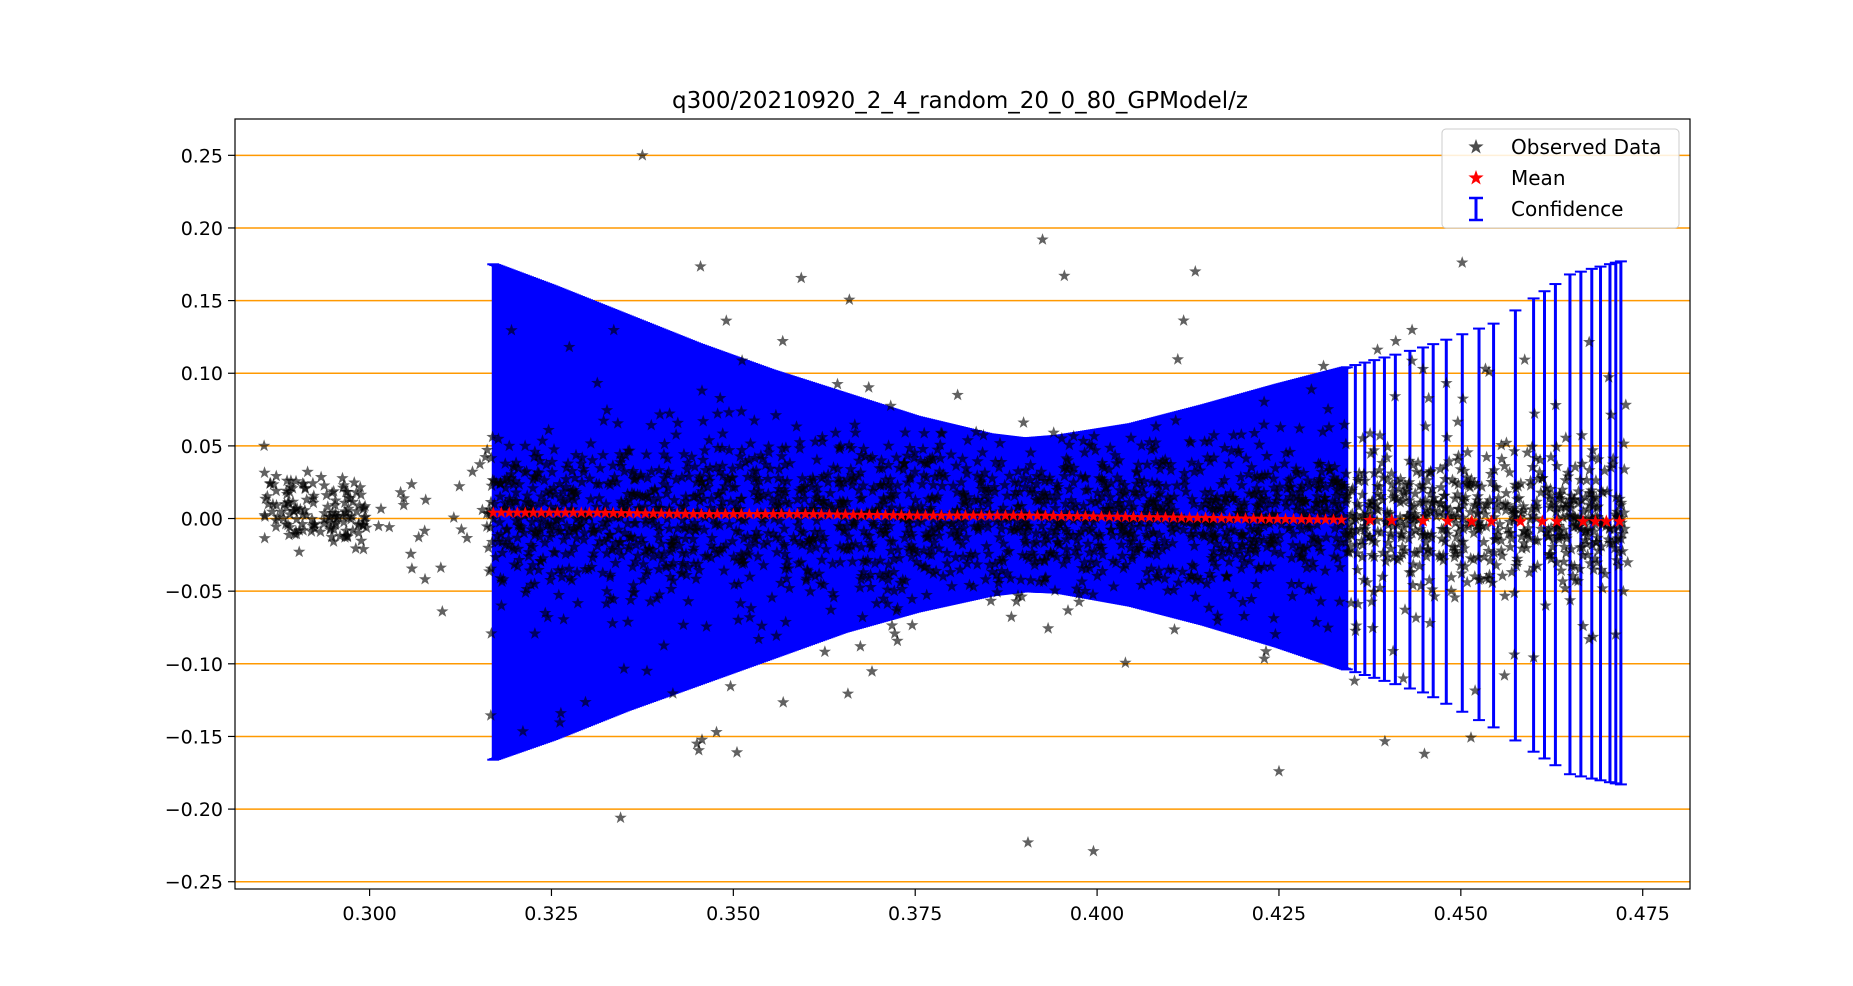 This screenshot has width=1853, height=986. What do you see at coordinates (957, 509) in the screenshot?
I see `observed-point-2012` at bounding box center [957, 509].